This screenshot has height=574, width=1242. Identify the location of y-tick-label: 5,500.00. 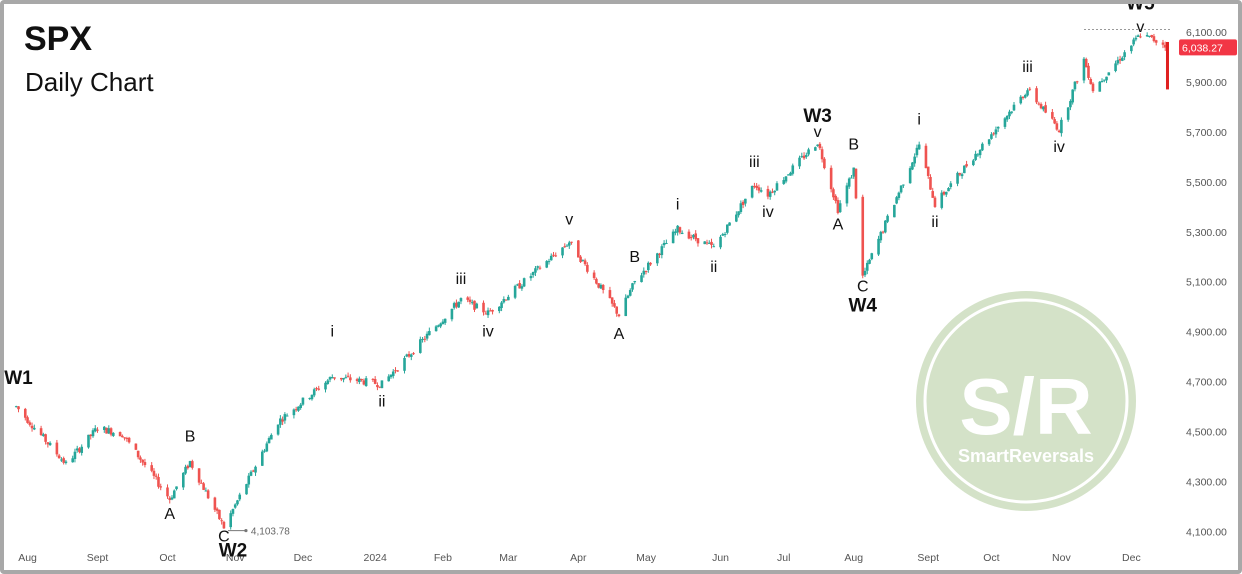
(1206, 183).